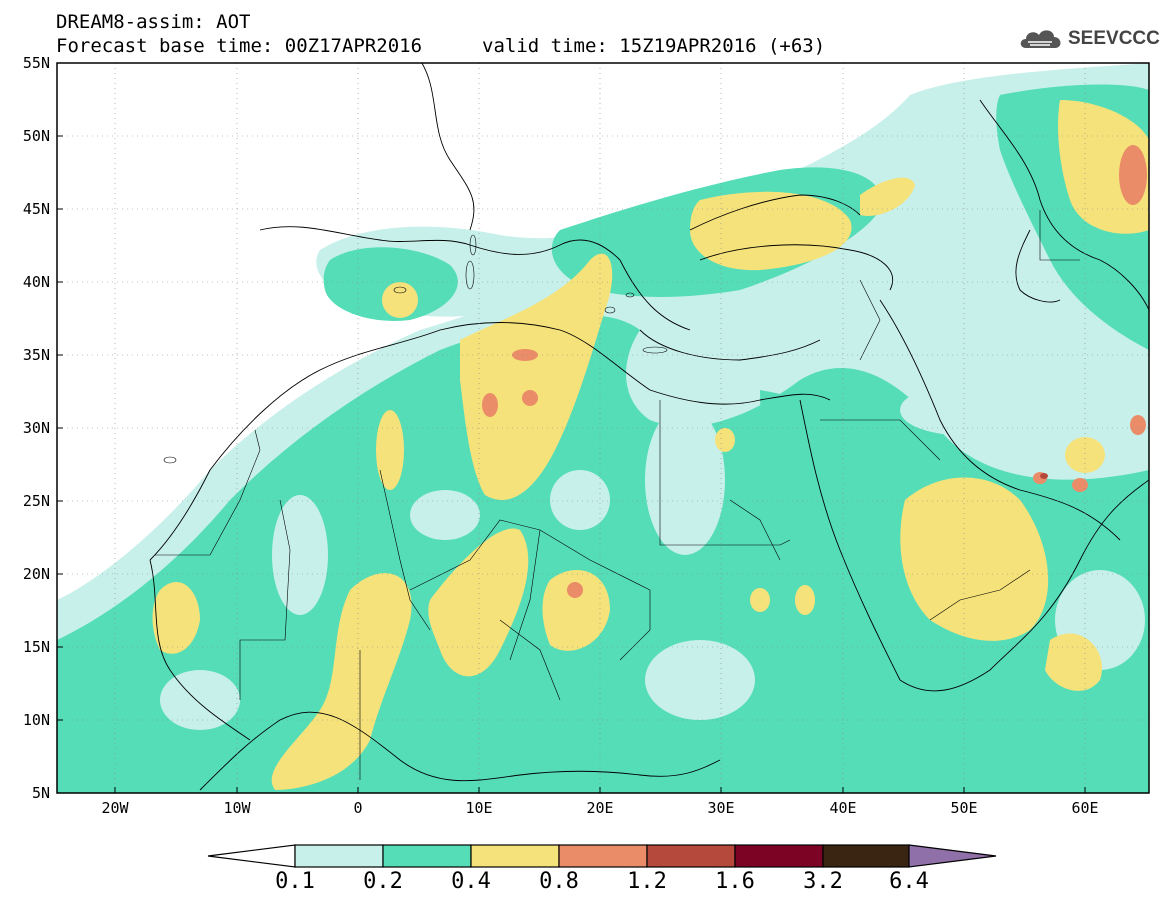  What do you see at coordinates (600, 808) in the screenshot?
I see `lon-label: 20E` at bounding box center [600, 808].